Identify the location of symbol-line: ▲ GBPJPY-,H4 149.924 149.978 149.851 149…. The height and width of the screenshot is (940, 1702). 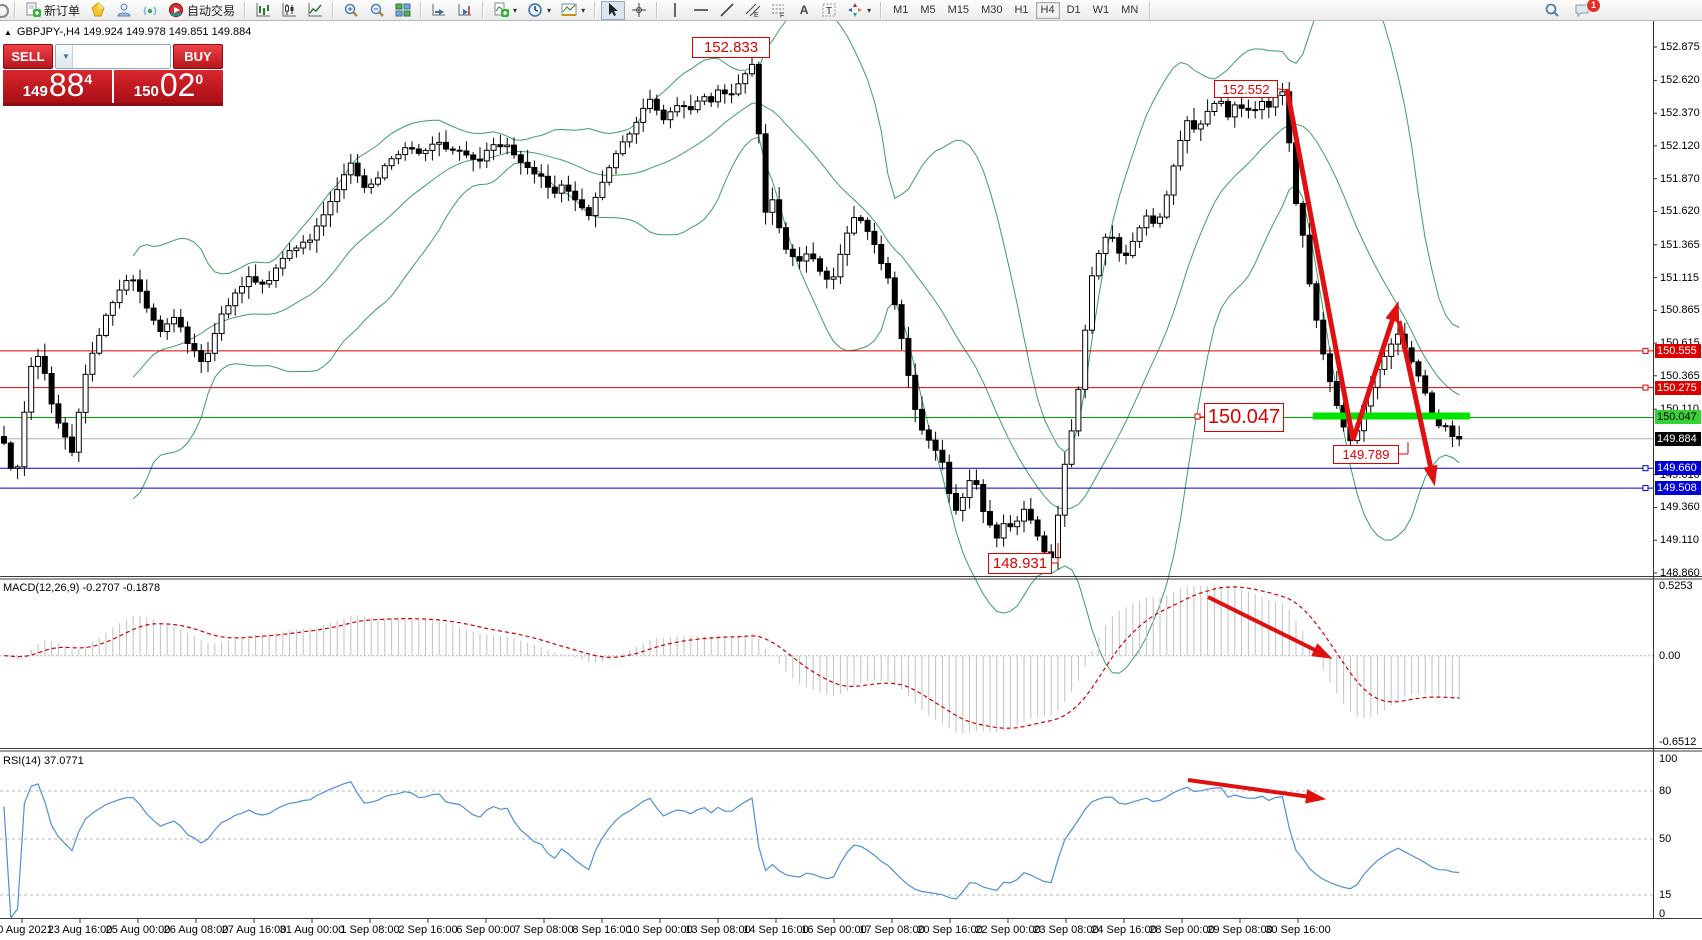
(127, 32).